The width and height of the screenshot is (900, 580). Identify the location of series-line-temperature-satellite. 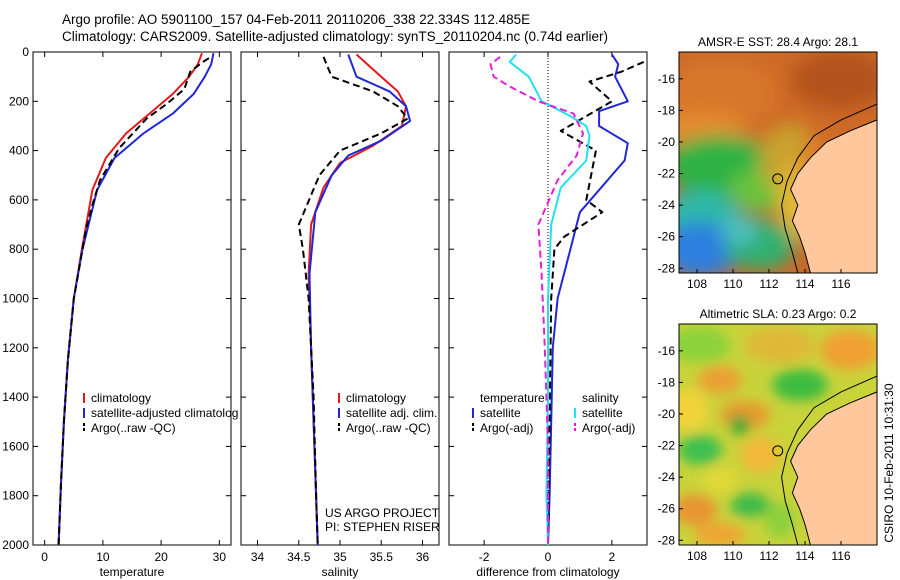
(588, 299).